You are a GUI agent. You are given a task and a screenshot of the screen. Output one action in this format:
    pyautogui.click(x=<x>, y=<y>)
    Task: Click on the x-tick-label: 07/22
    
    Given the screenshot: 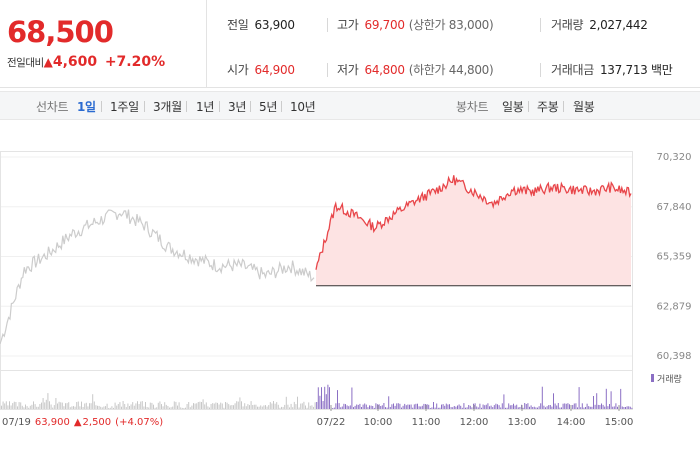 What is the action you would take?
    pyautogui.click(x=331, y=422)
    